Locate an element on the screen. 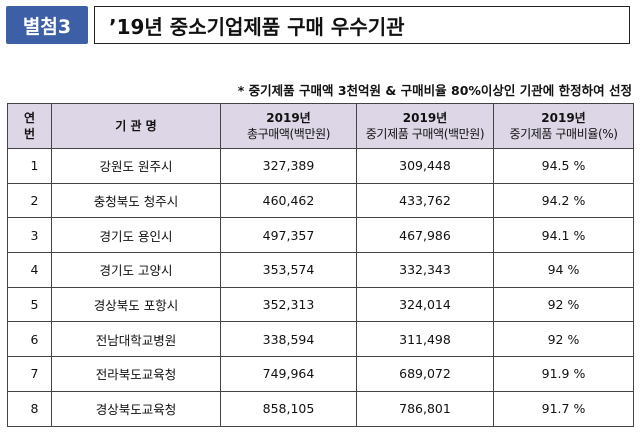 This screenshot has height=438, width=640. cell-total: 353,574 is located at coordinates (288, 270).